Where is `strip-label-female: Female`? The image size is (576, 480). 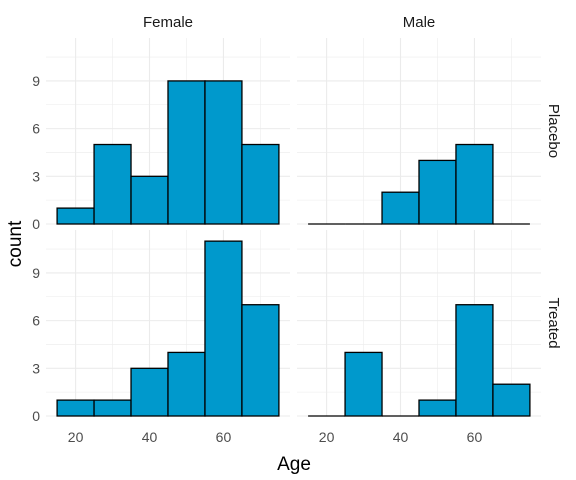 strip-label-female: Female is located at coordinates (168, 22).